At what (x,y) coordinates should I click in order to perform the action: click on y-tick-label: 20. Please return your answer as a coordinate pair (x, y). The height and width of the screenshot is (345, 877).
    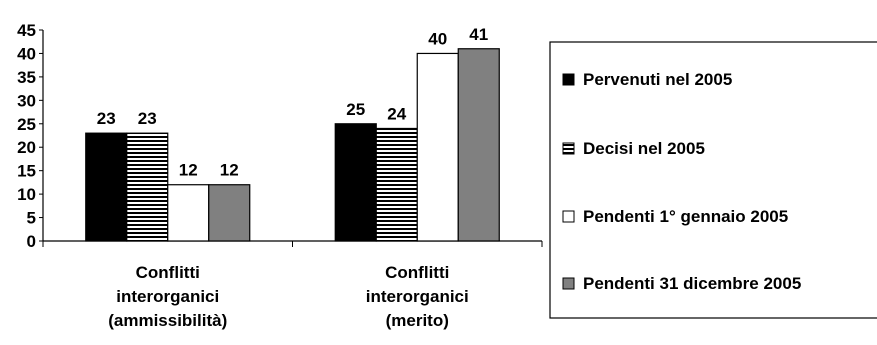
    Looking at the image, I should click on (26, 147).